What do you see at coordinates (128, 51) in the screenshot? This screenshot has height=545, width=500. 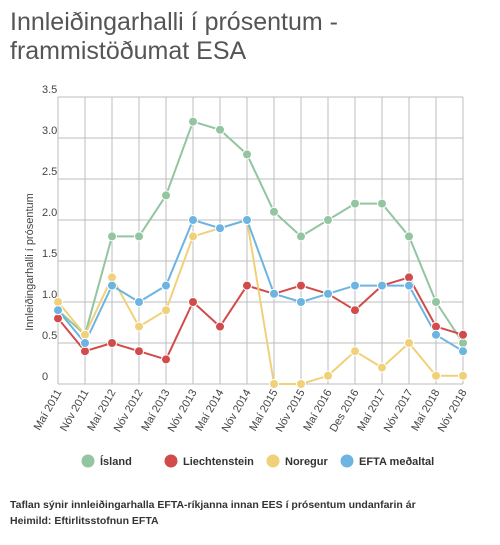 I see `chart-title-line2: frammistöðumat ESA` at bounding box center [128, 51].